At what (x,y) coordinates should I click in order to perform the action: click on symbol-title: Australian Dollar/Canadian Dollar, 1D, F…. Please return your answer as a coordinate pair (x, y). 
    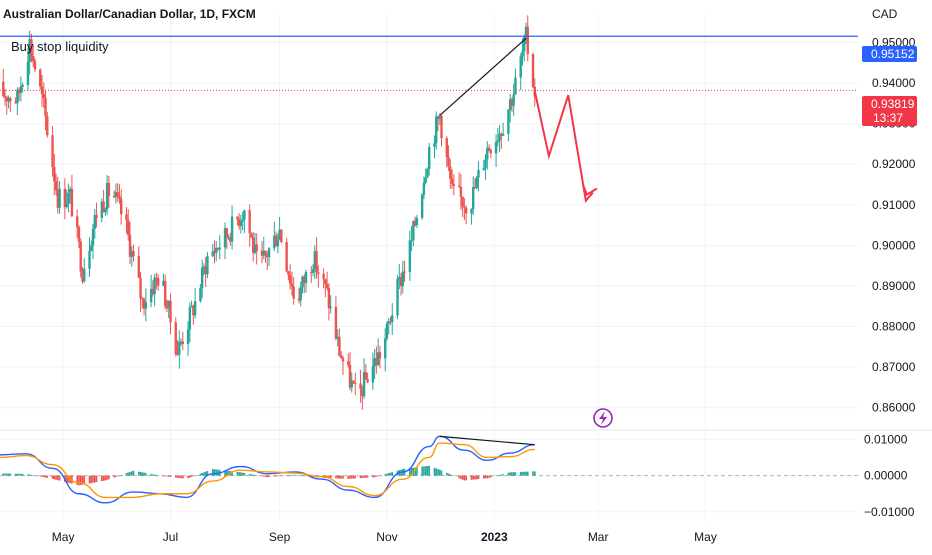
    Looking at the image, I should click on (129, 14).